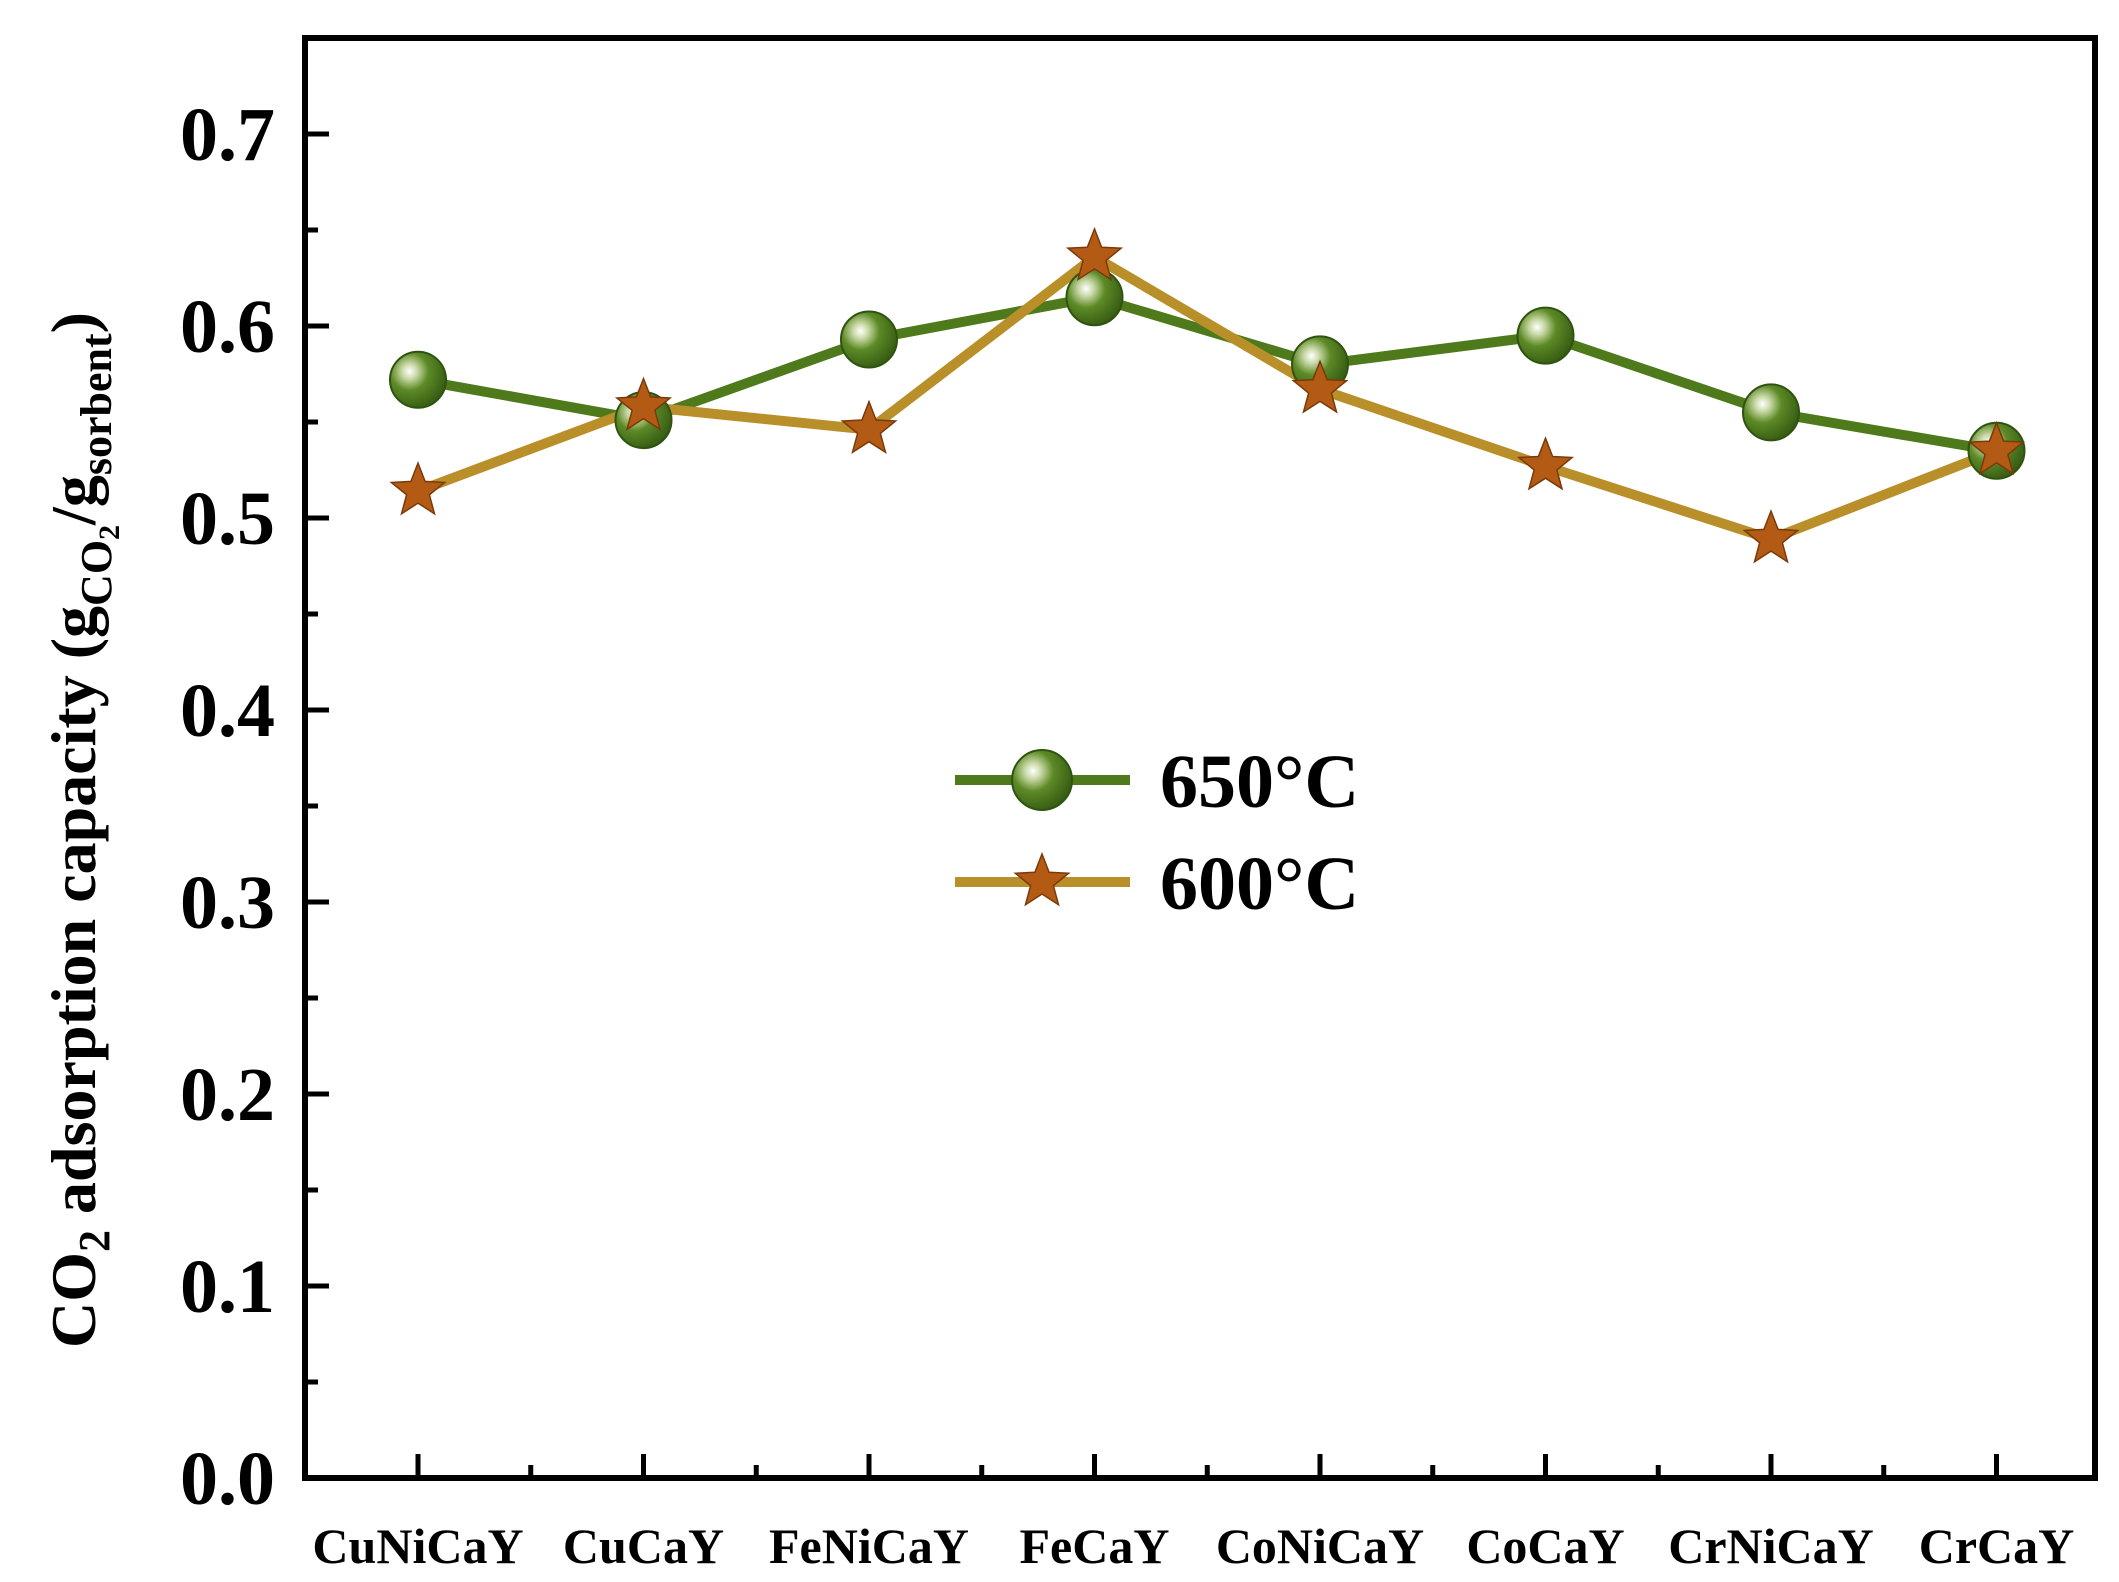 The height and width of the screenshot is (1582, 2119). What do you see at coordinates (643, 1546) in the screenshot?
I see `x-tick-label: CuCaY` at bounding box center [643, 1546].